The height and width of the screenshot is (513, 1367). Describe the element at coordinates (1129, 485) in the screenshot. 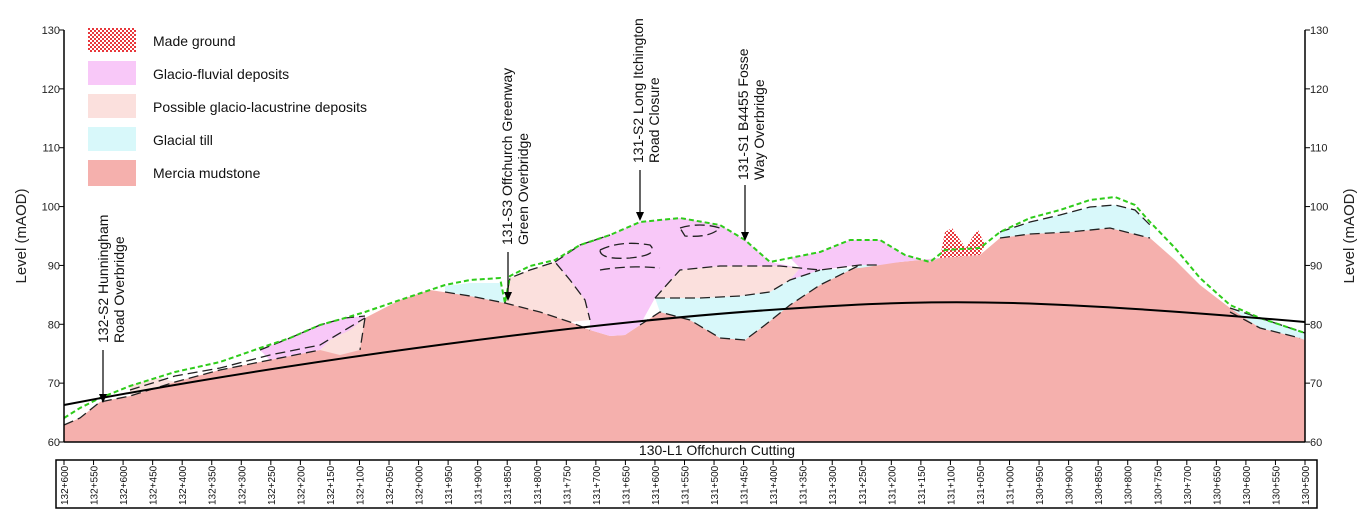

I see `chainage-label: 130+800` at that location.